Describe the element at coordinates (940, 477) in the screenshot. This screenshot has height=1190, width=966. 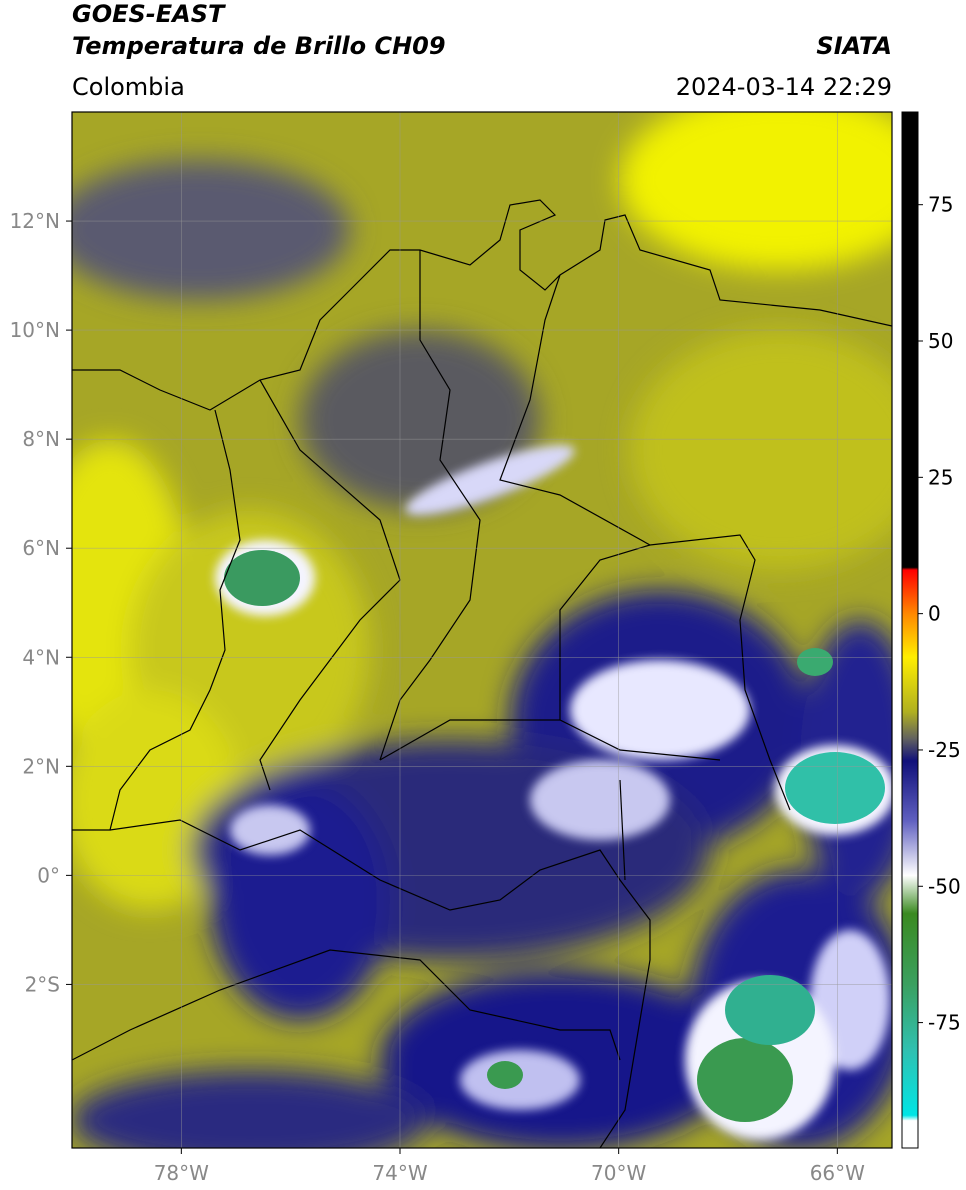
I see `colorbar-tick-label: 25` at that location.